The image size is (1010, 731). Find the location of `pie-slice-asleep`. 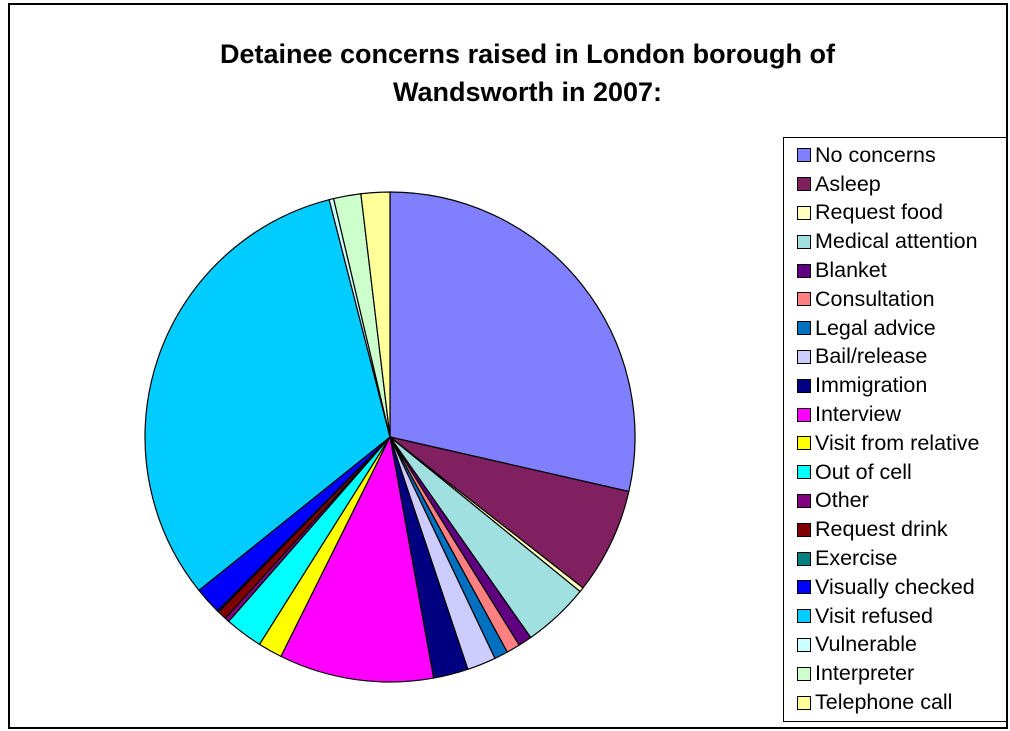

pie-slice-asleep is located at coordinates (509, 512).